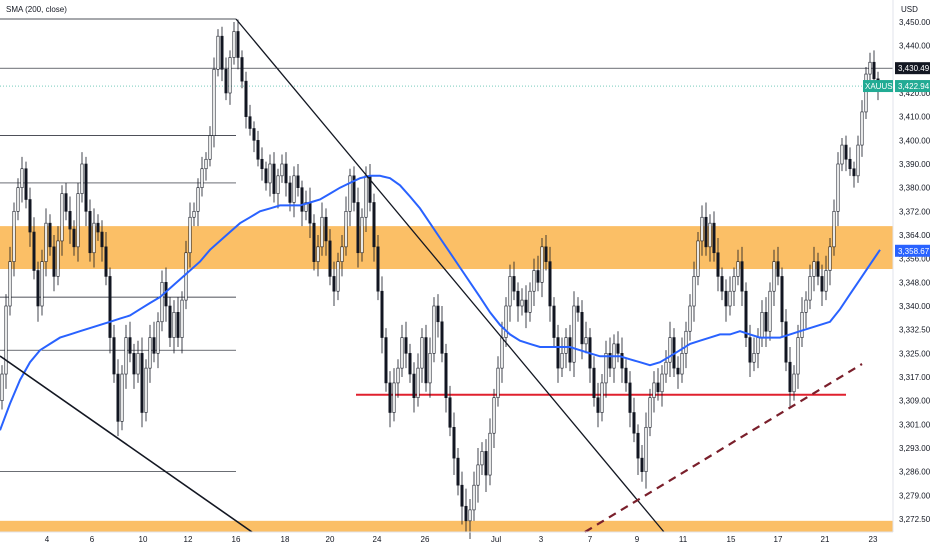  Describe the element at coordinates (36, 9) in the screenshot. I see `indicator-label: SMA (200, close)` at that location.